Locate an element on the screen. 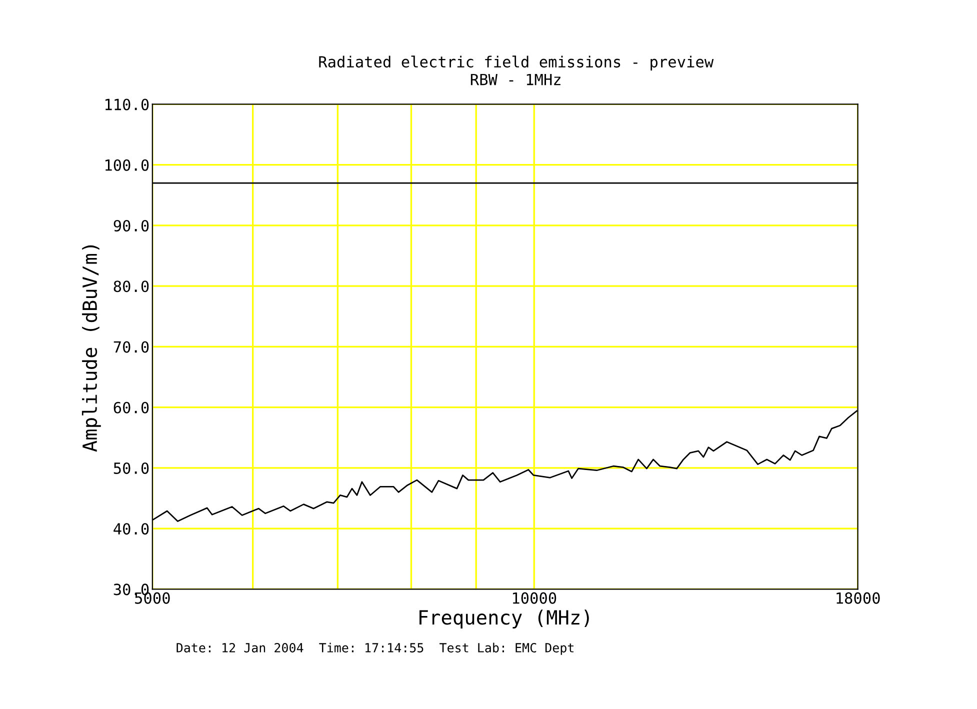 This screenshot has width=977, height=709. x-axis-title: Frequency (MHz) is located at coordinates (504, 619).